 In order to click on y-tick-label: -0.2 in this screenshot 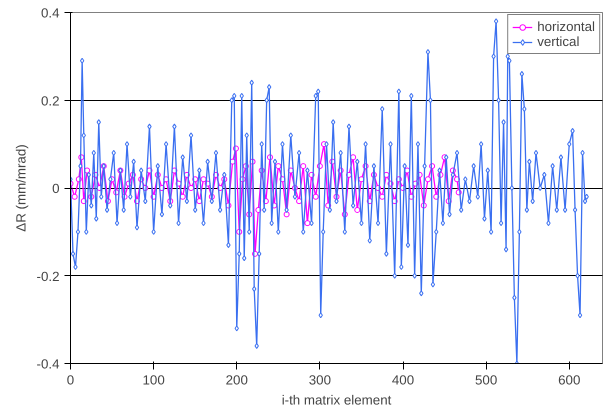, I will do `click(48, 276)`.